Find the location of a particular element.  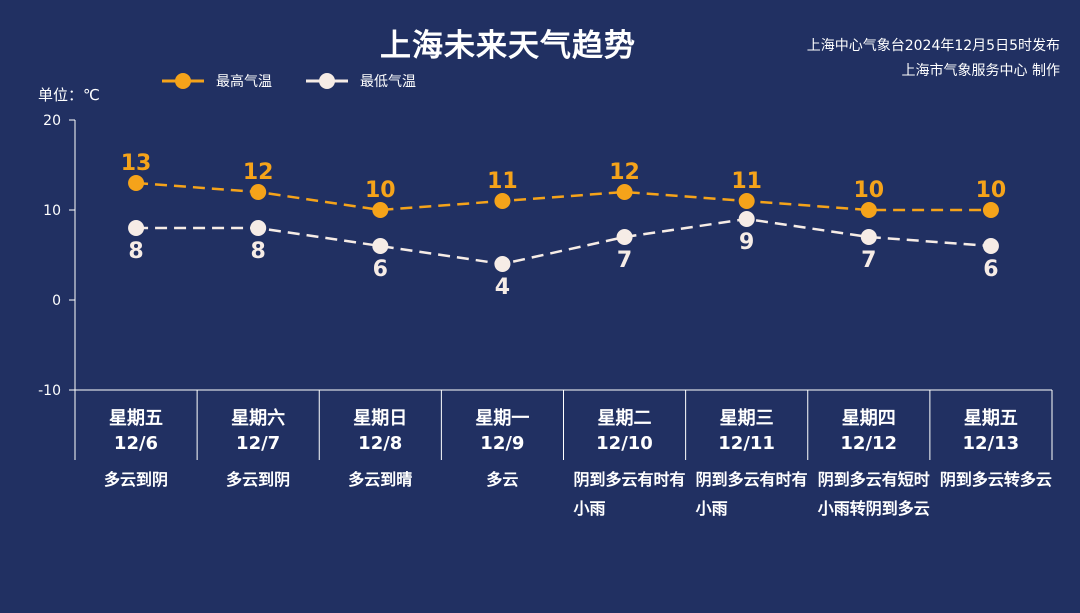

forecast-day: 星期六 12/7 多云到阴 is located at coordinates (258, 445).